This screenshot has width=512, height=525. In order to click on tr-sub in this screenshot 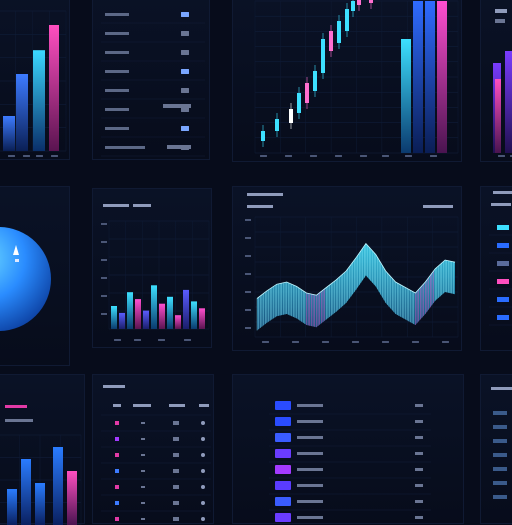, I will do `click(500, 21)`.